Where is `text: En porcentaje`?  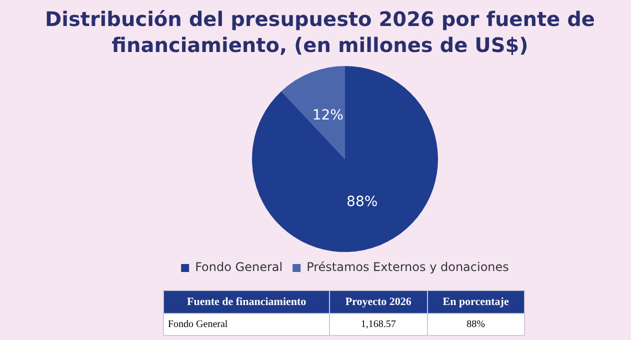 text: En porcentaje is located at coordinates (475, 302).